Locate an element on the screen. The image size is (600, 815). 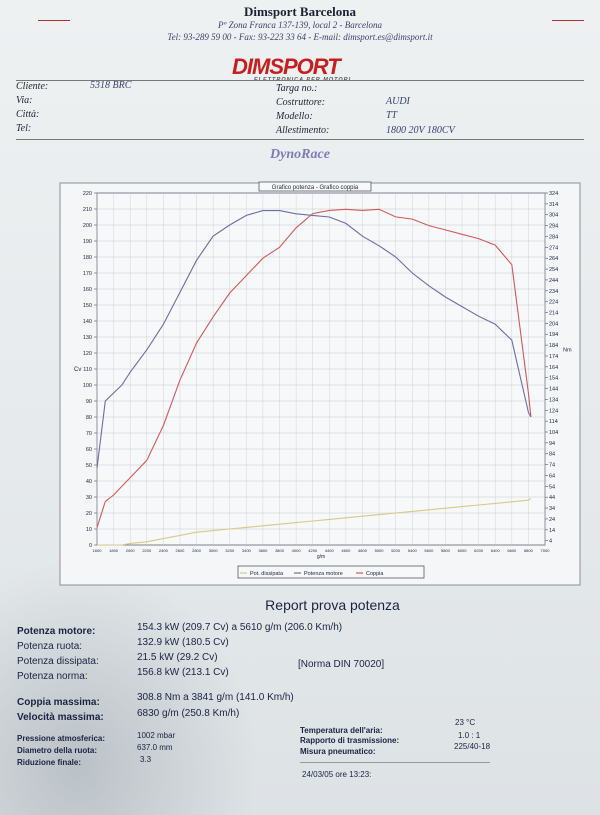
legend-label: Potenza motore is located at coordinates (323, 574).